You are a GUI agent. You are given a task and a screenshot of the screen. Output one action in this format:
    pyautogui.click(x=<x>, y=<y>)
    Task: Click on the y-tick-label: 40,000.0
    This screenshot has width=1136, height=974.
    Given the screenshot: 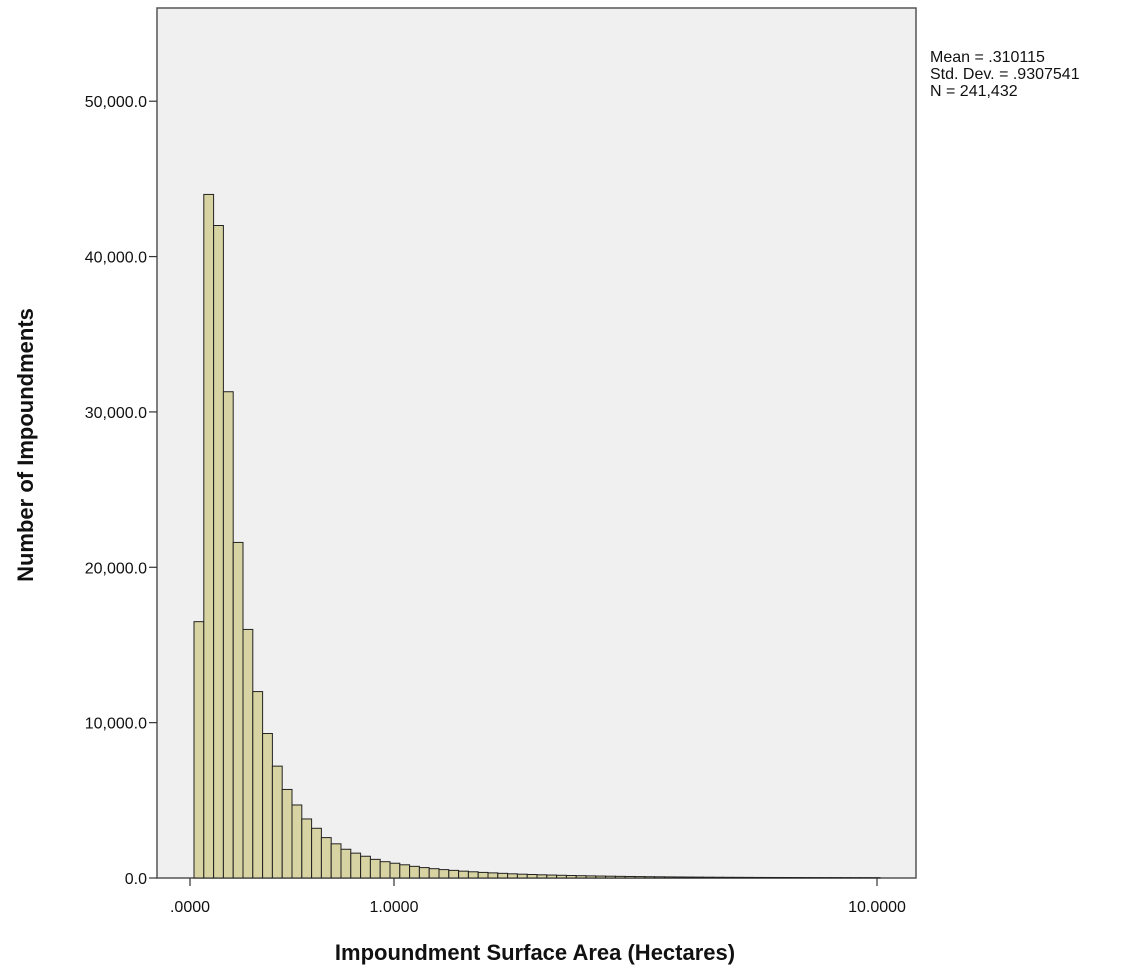 What is the action you would take?
    pyautogui.click(x=116, y=258)
    